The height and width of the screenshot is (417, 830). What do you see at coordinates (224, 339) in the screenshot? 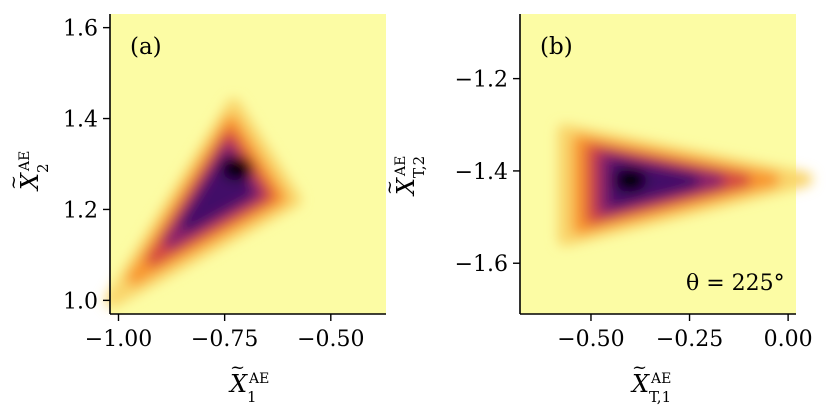
I see `x-tick-label: −0.75` at bounding box center [224, 339].